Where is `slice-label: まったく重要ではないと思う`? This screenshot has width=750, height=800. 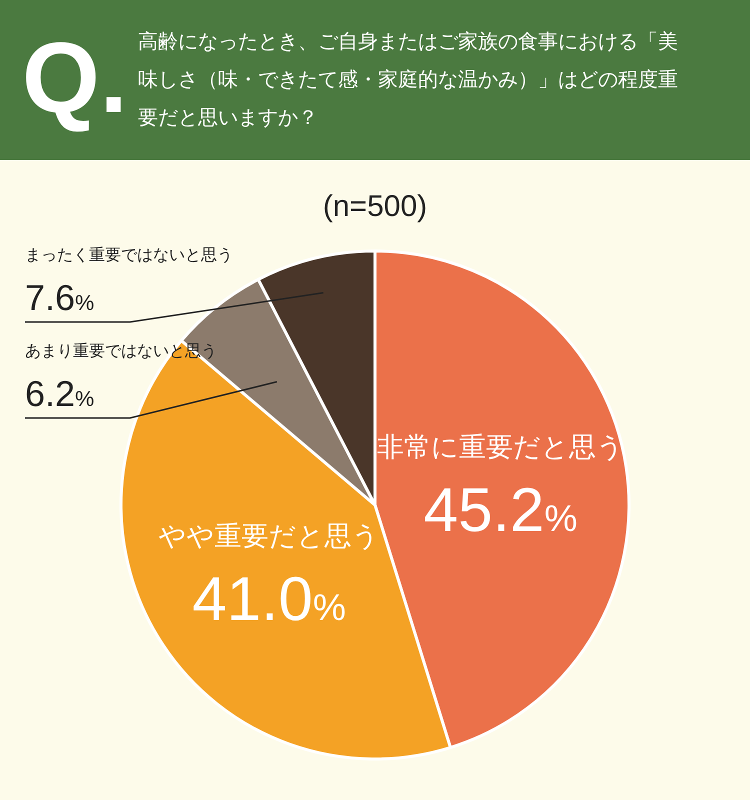
slice-label: まったく重要ではないと思う is located at coordinates (129, 254).